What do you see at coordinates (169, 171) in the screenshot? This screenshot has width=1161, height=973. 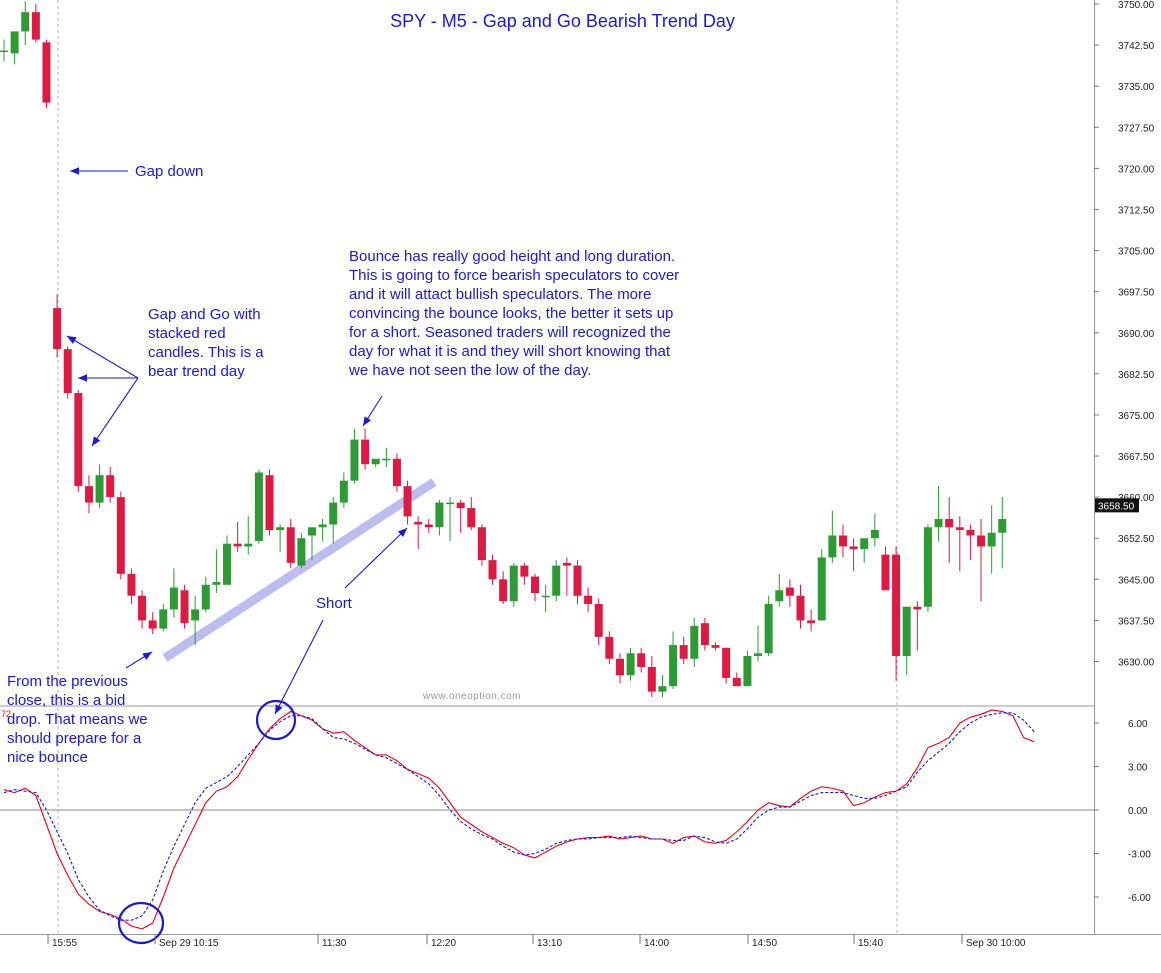 I see `gap-down-note: Gap down` at bounding box center [169, 171].